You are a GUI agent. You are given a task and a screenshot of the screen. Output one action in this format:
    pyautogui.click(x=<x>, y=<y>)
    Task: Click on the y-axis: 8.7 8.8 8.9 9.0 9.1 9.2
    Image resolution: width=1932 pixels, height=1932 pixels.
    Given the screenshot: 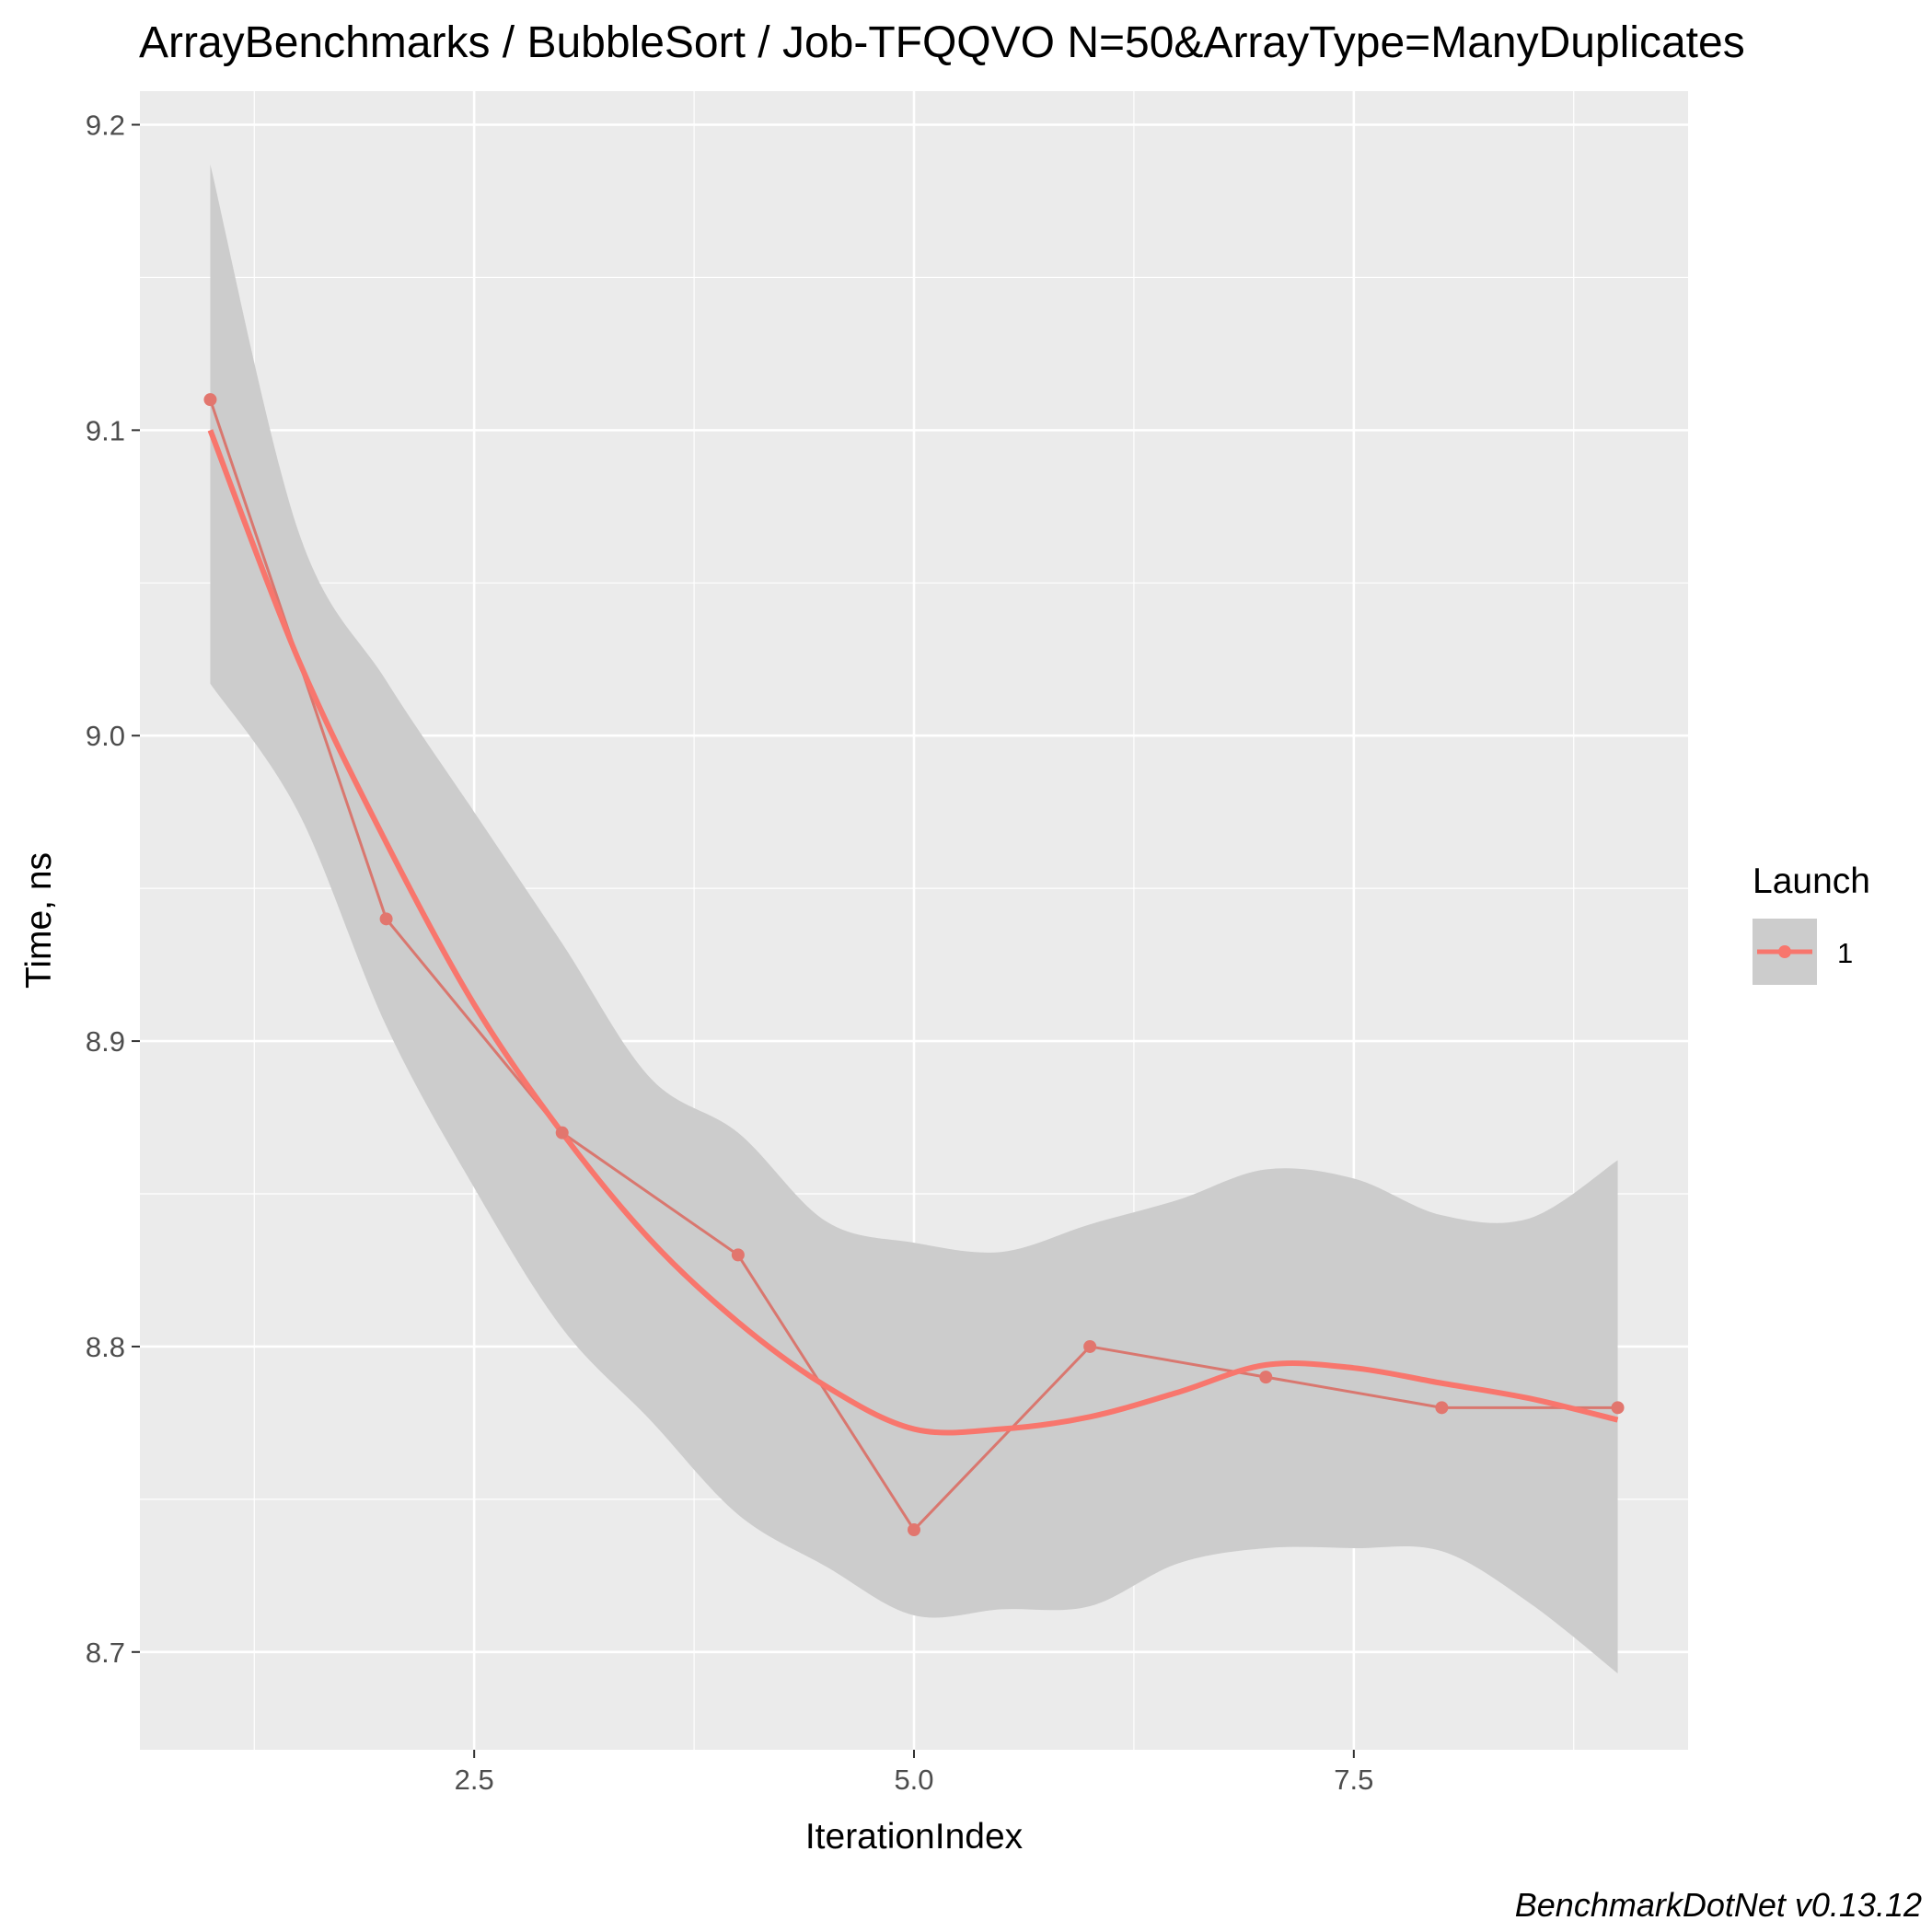 What is the action you would take?
    pyautogui.click(x=113, y=889)
    